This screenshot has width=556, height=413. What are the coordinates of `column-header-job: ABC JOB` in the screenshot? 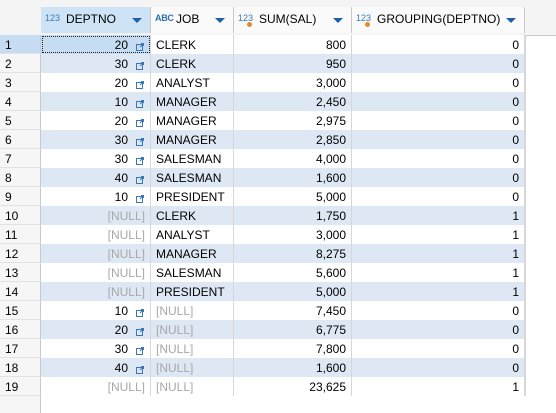 It's located at (192, 20).